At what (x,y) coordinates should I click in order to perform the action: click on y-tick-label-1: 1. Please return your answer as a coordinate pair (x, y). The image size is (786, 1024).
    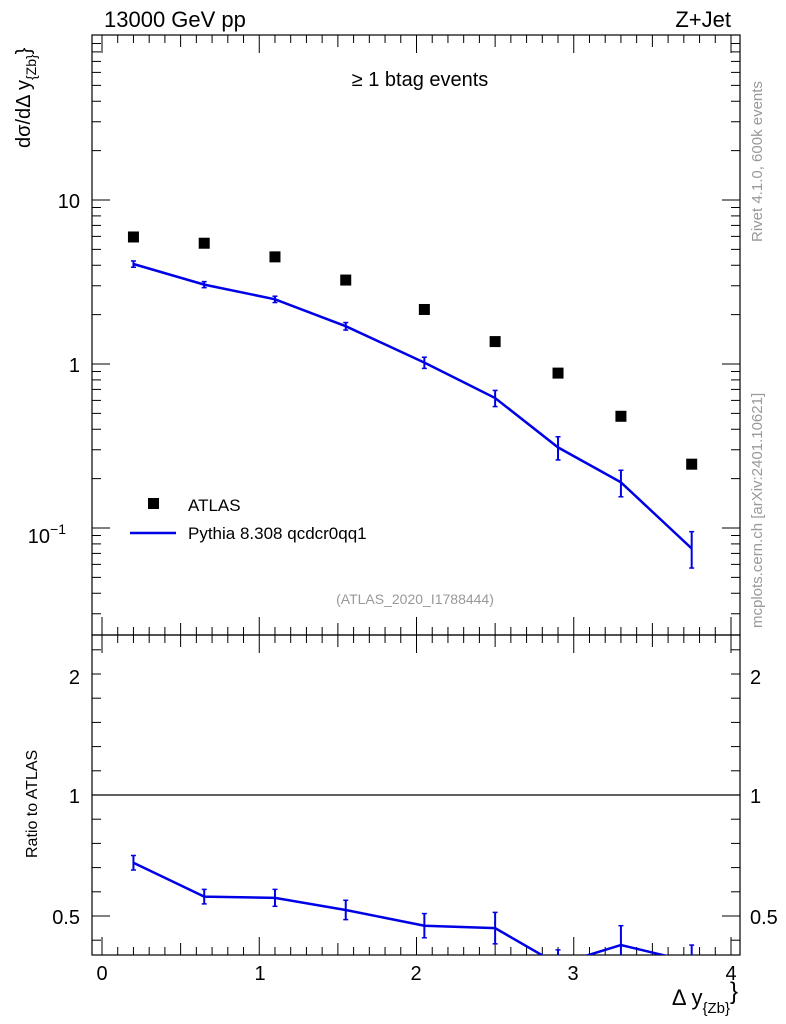
    Looking at the image, I should click on (74, 366).